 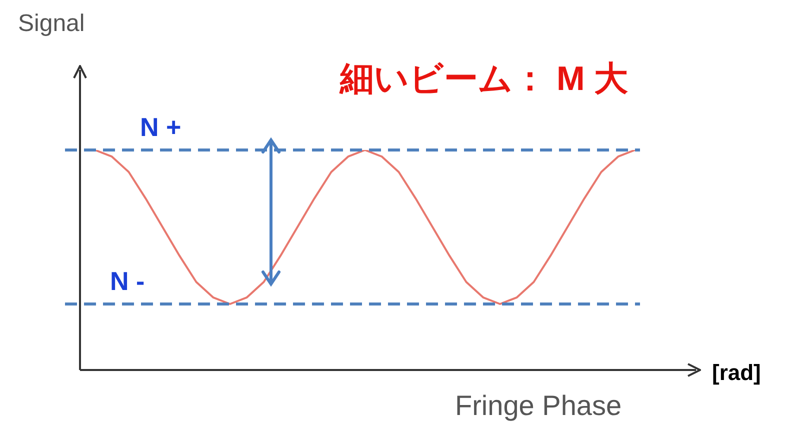 I want to click on y-axis-title: Signal, so click(x=51, y=23).